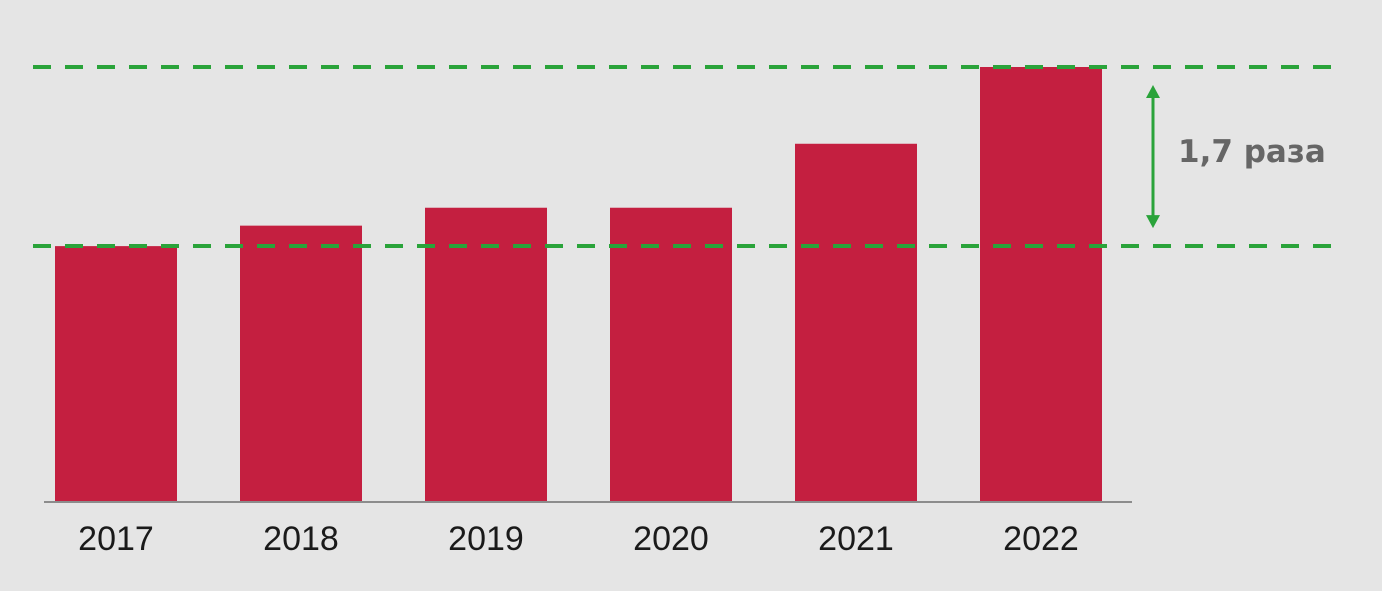 This screenshot has height=591, width=1382. I want to click on arrow-head-down-icon, so click(1153, 222).